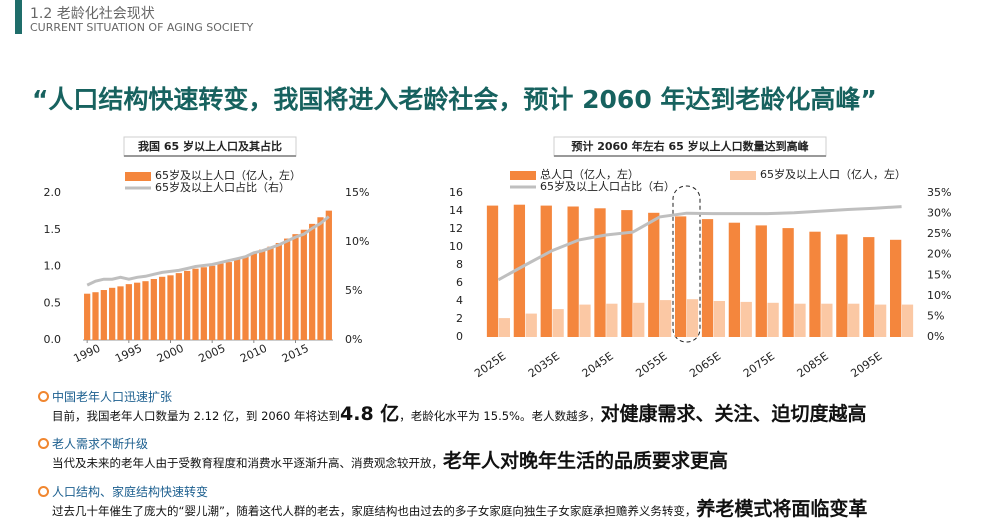  Describe the element at coordinates (100, 444) in the screenshot. I see `point-heading: 老人需求不断升级` at that location.